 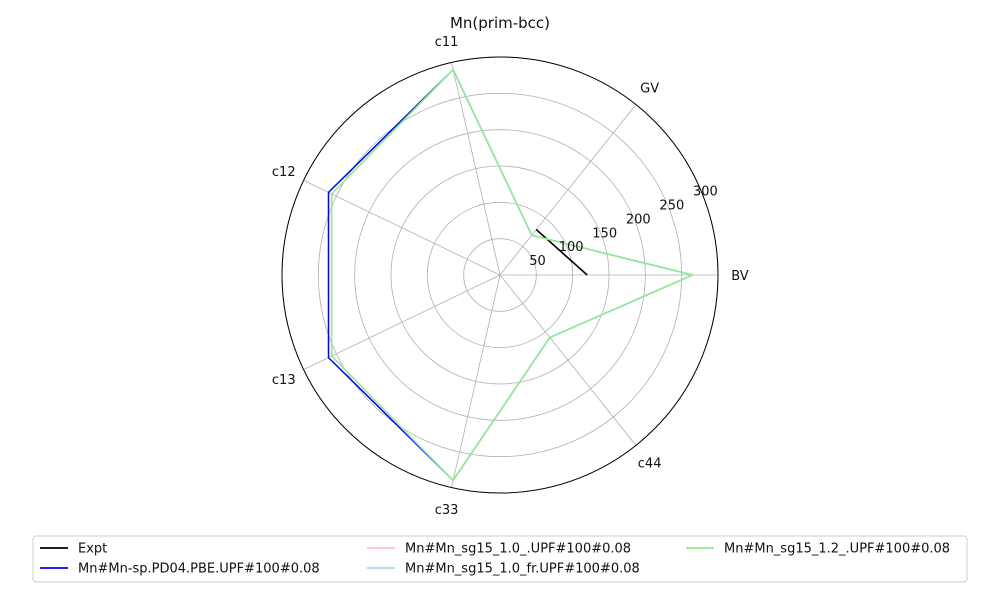 I want to click on radial-tick-label: 50, so click(x=537, y=261).